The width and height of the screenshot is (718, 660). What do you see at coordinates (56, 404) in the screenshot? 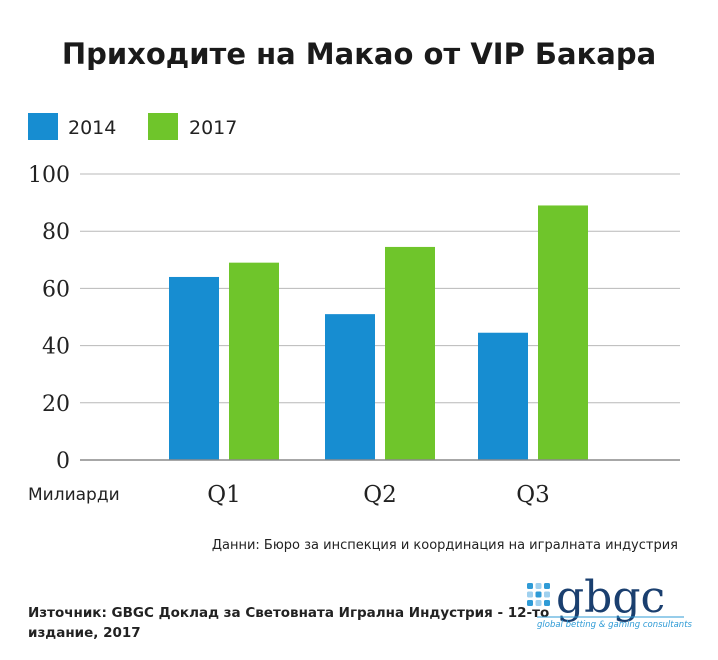
I see `y-tick-label: 20` at bounding box center [56, 404].